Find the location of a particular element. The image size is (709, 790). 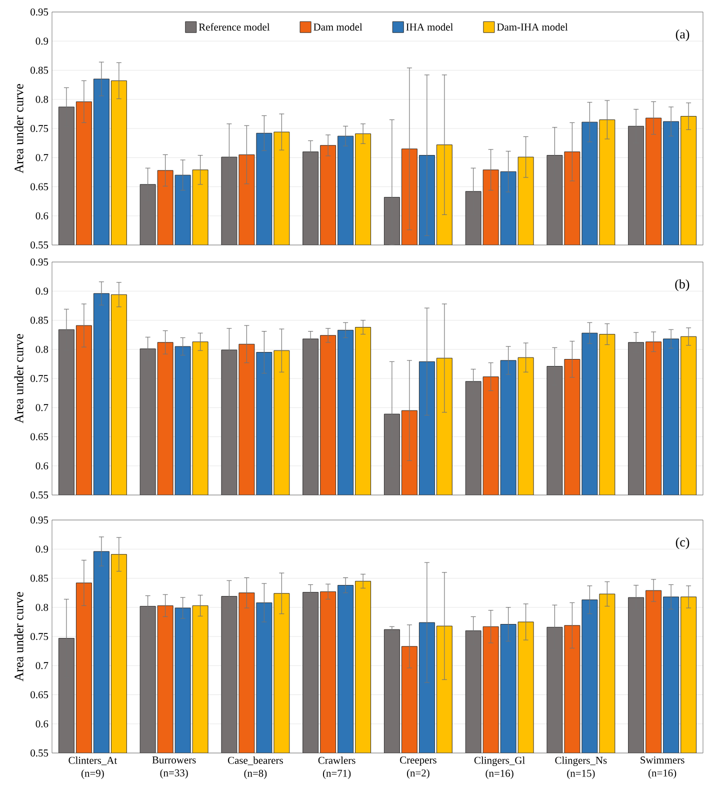

legend-label: Reference model is located at coordinates (234, 27).